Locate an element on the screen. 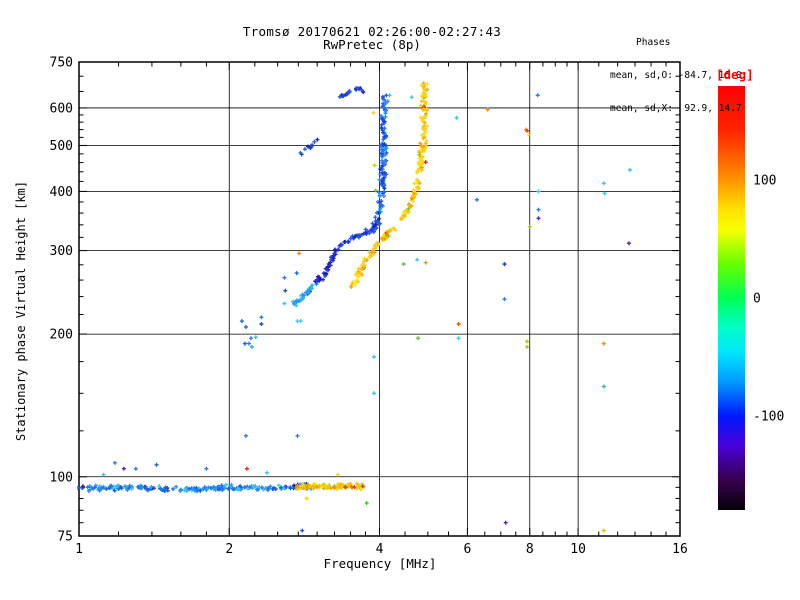 The width and height of the screenshot is (800, 600). trace-E-layer-O-mode is located at coordinates (195, 488).